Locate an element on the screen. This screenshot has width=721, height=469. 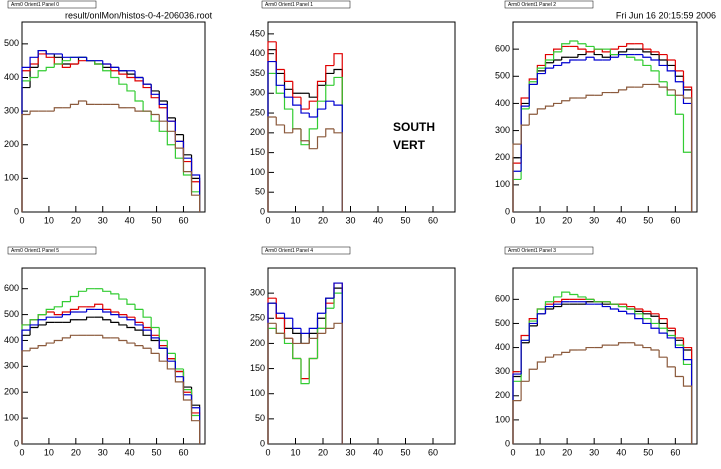
y-tick-label: 500 is located at coordinates (11, 43).